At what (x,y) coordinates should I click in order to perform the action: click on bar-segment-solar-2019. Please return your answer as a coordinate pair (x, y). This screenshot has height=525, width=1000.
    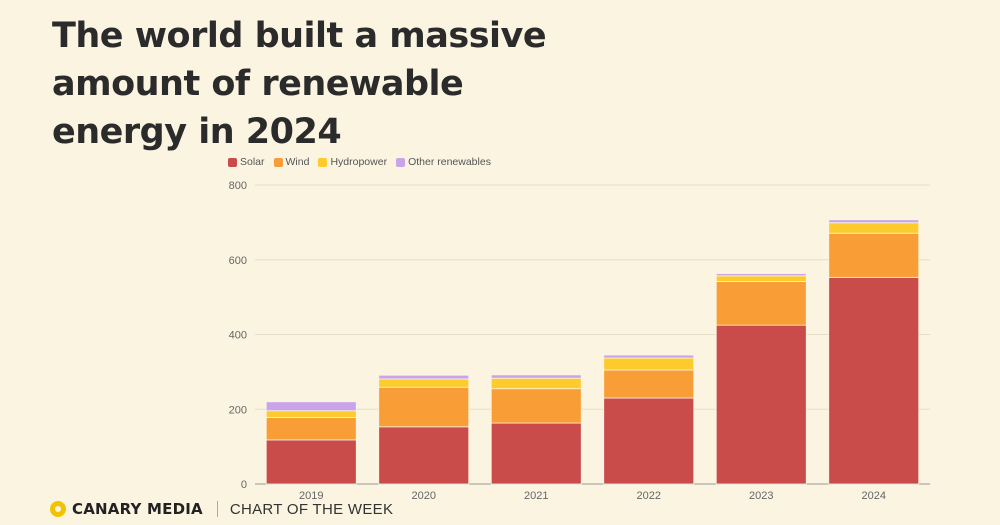
    Looking at the image, I should click on (311, 462).